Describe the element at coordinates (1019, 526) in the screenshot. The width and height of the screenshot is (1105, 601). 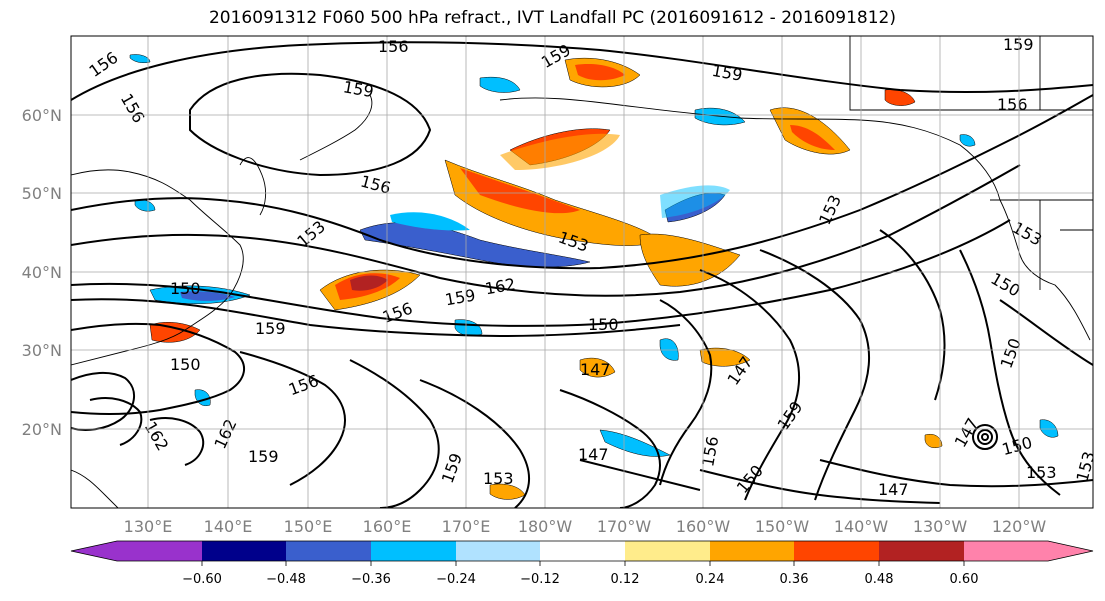
I see `lon-label: 120°W` at that location.